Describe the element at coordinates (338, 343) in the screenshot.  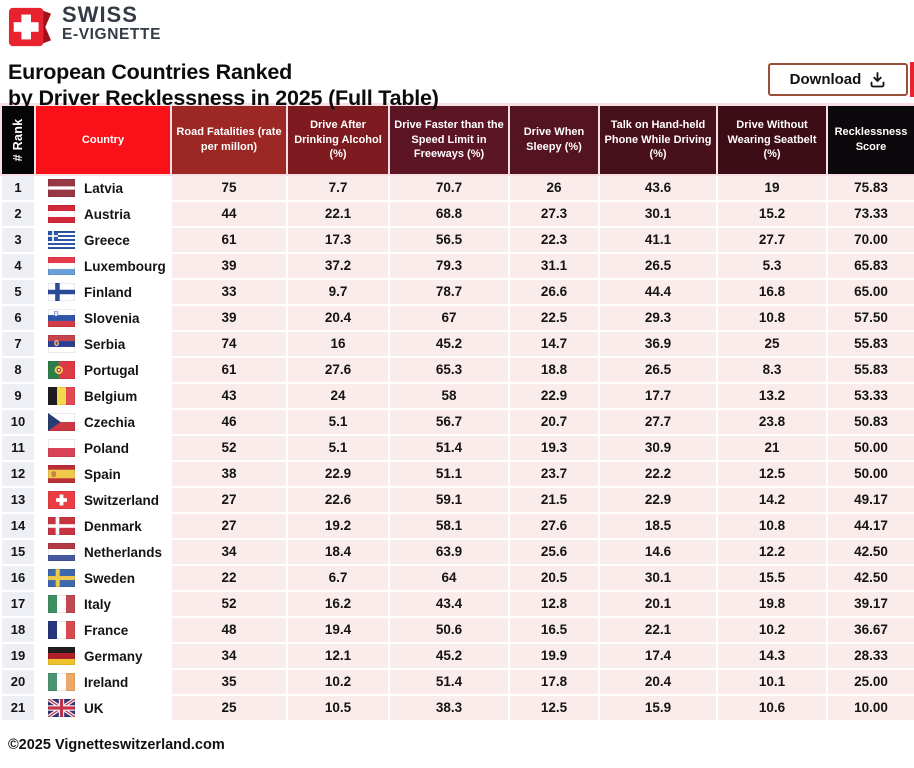
I see `value-cell: 16` at that location.